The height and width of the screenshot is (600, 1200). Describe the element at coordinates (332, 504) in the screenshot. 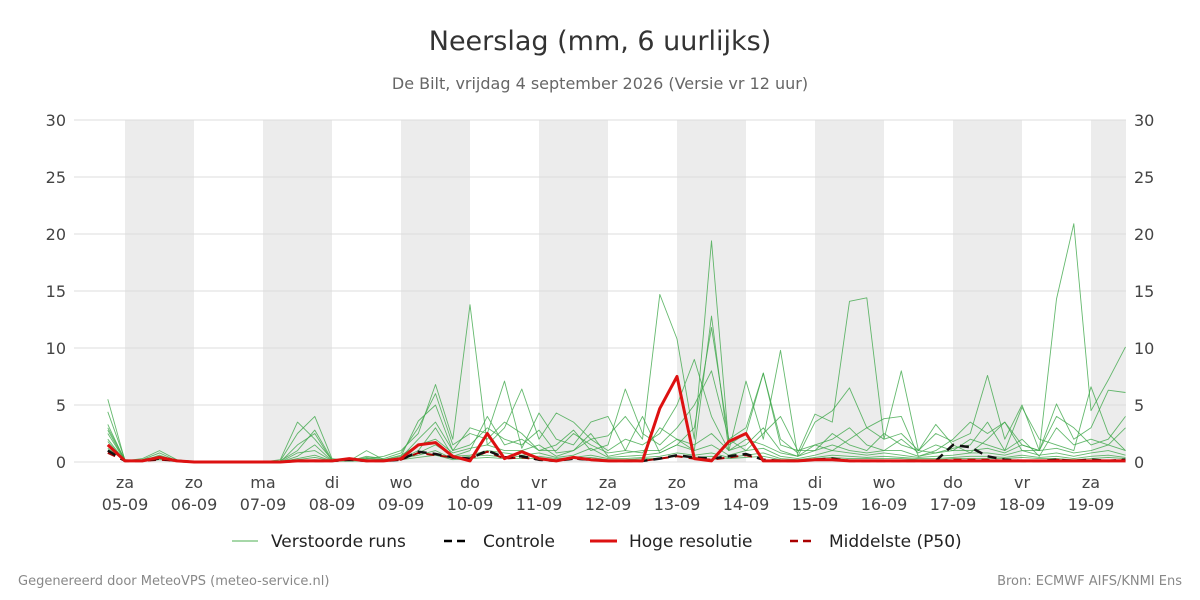

I see `x-tick-date: 08-09` at that location.